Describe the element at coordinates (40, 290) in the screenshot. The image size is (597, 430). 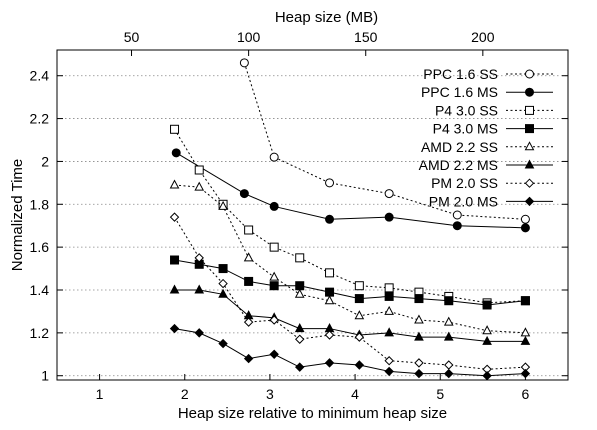
I see `y-tick-label: 1.4` at that location.